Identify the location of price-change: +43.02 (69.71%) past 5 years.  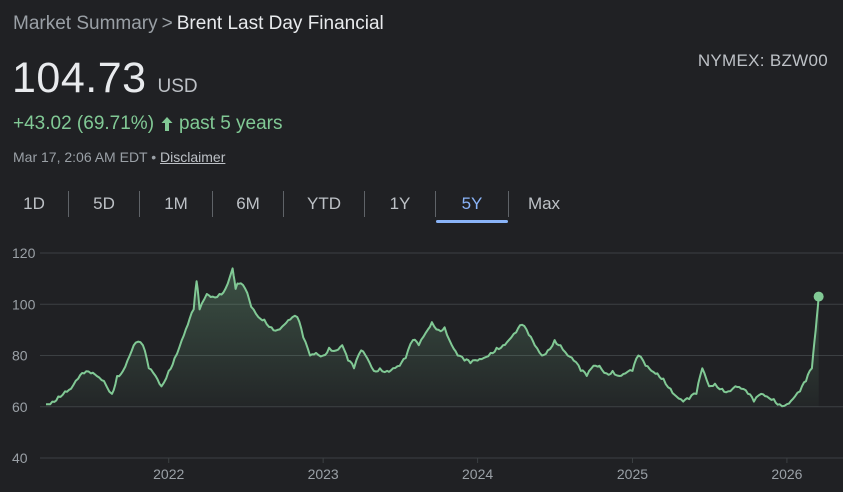
(148, 124).